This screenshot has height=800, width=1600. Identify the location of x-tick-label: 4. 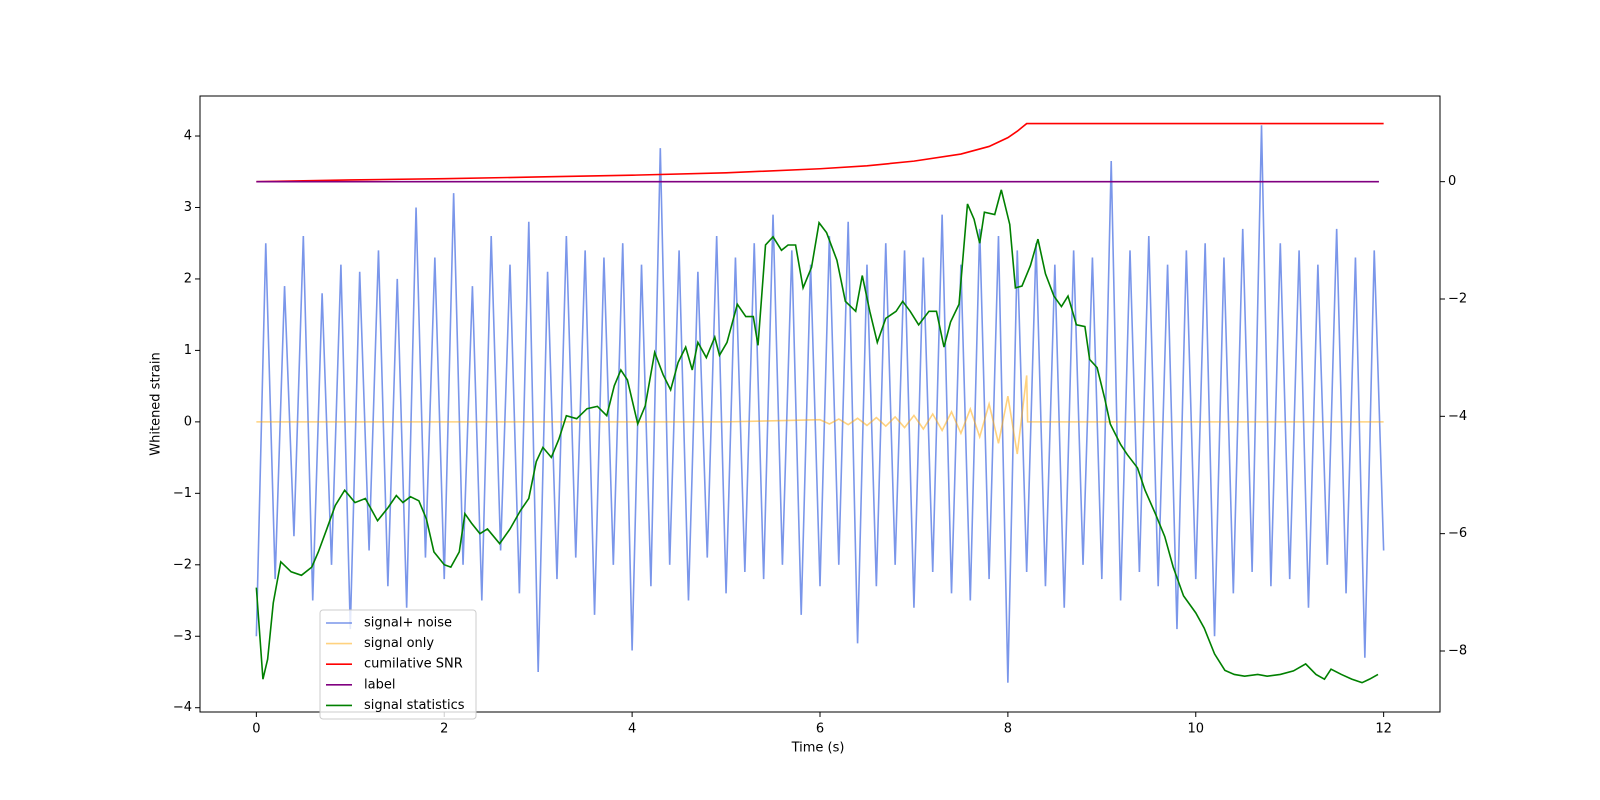
(632, 729).